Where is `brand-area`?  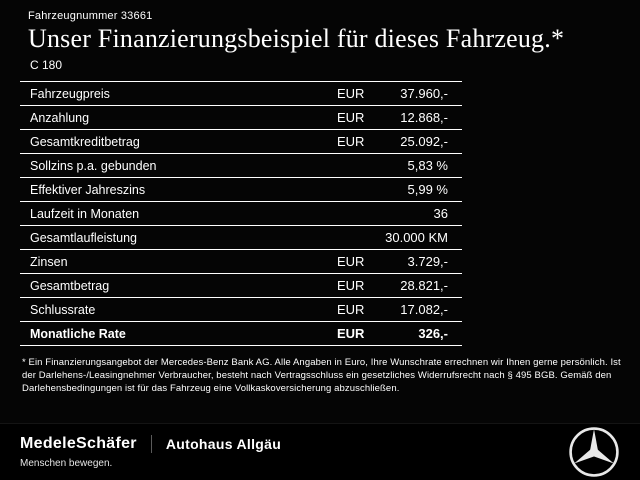 brand-area is located at coordinates (594, 452).